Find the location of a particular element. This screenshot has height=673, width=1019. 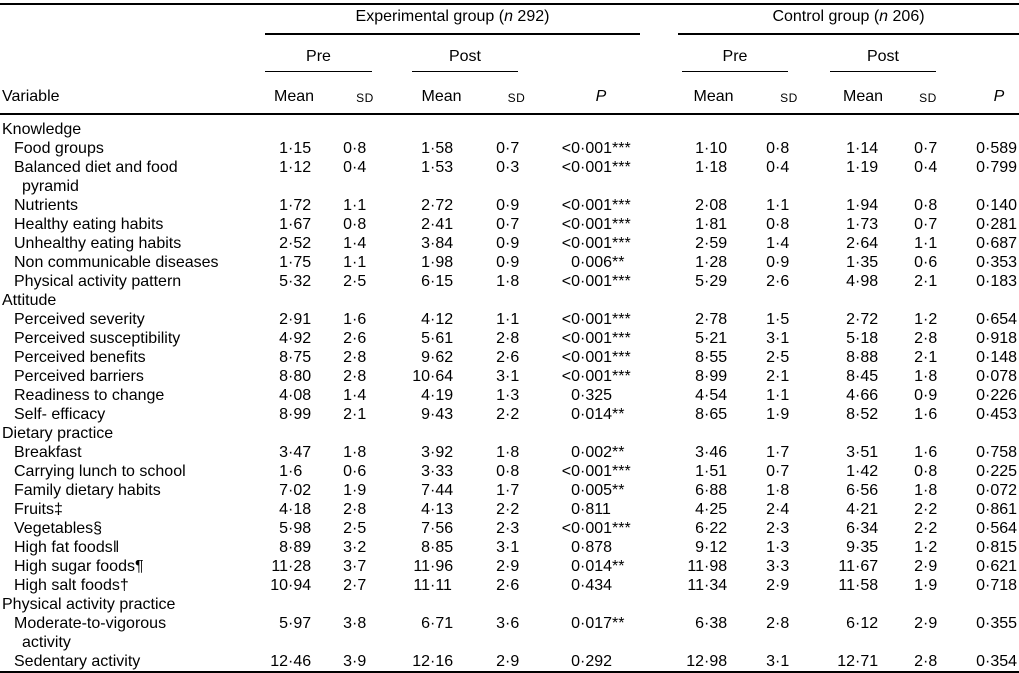

p-value-cell: 0·589 is located at coordinates (997, 148).